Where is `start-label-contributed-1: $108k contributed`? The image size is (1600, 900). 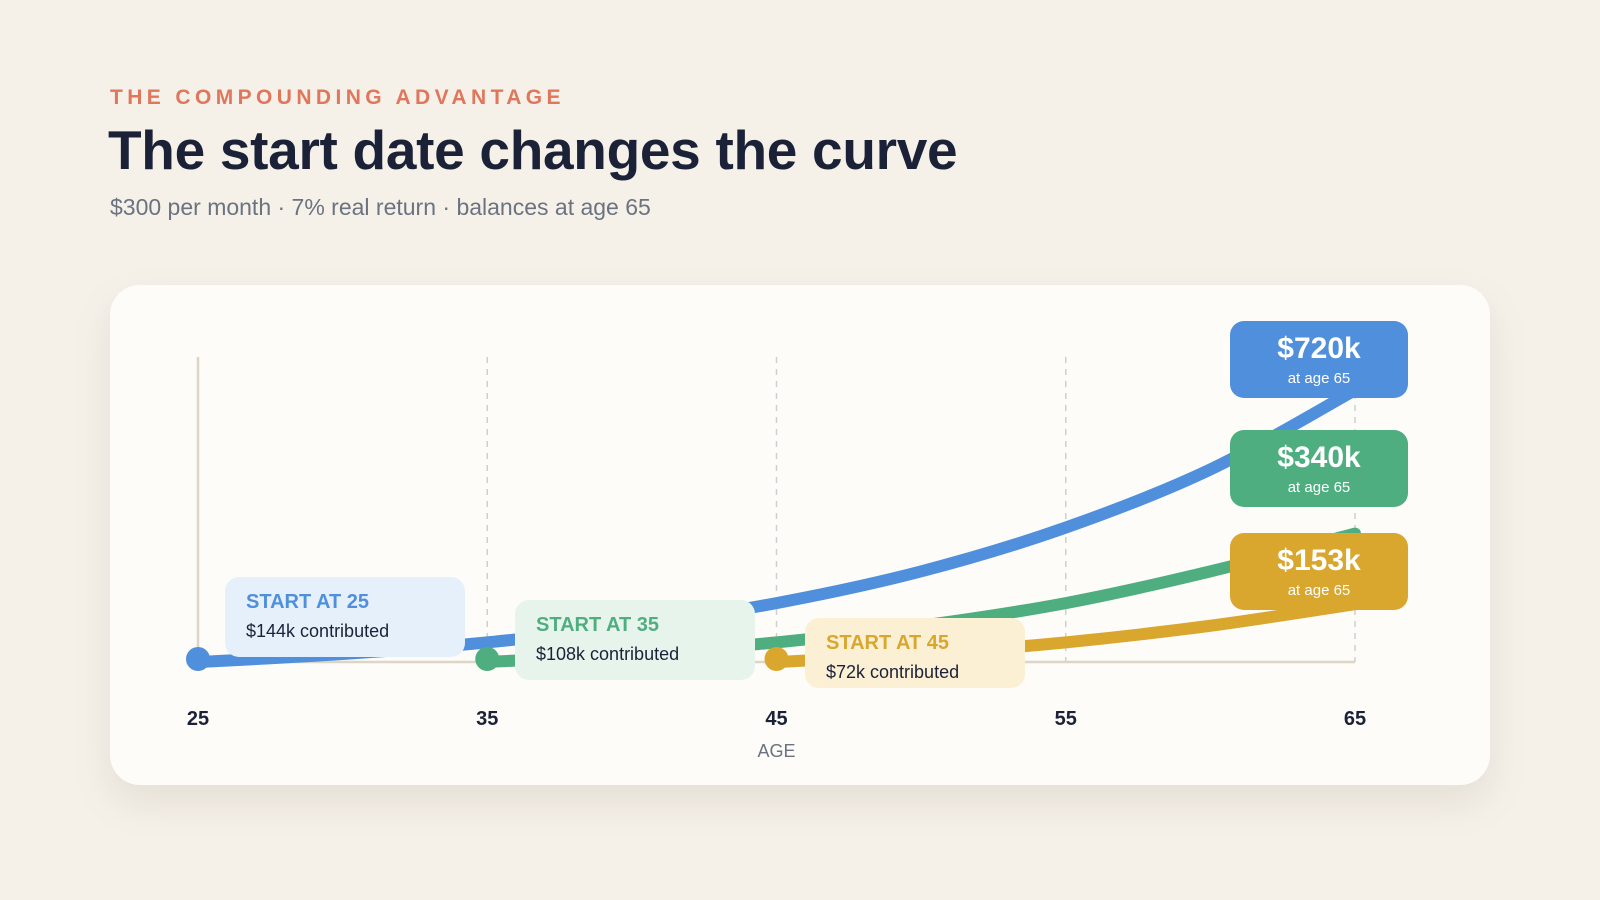
start-label-contributed-1: $108k contributed is located at coordinates (607, 654).